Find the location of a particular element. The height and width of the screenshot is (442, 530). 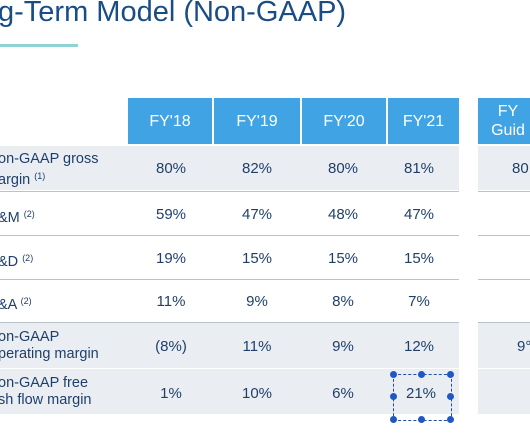

selection-box is located at coordinates (422, 397).